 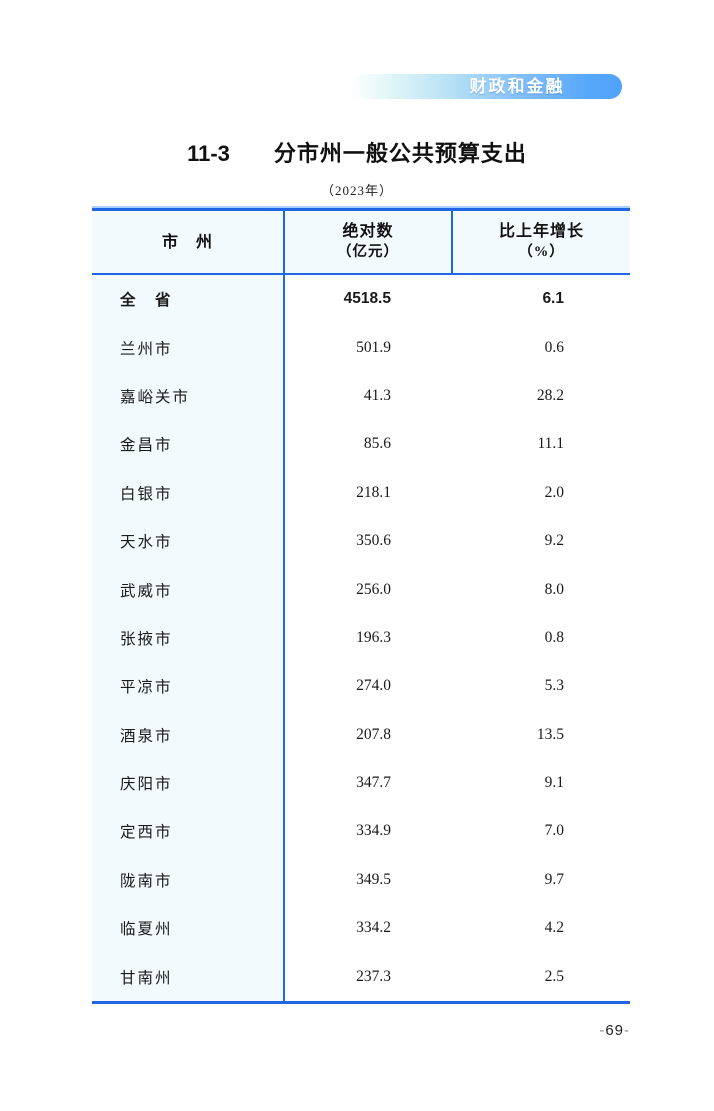 I want to click on column-header-growth-unit: （%）, so click(x=541, y=252).